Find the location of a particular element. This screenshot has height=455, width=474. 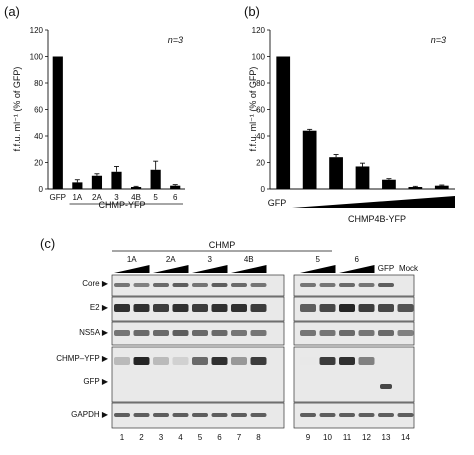

blot-row-label: Core ▶ is located at coordinates (95, 283).